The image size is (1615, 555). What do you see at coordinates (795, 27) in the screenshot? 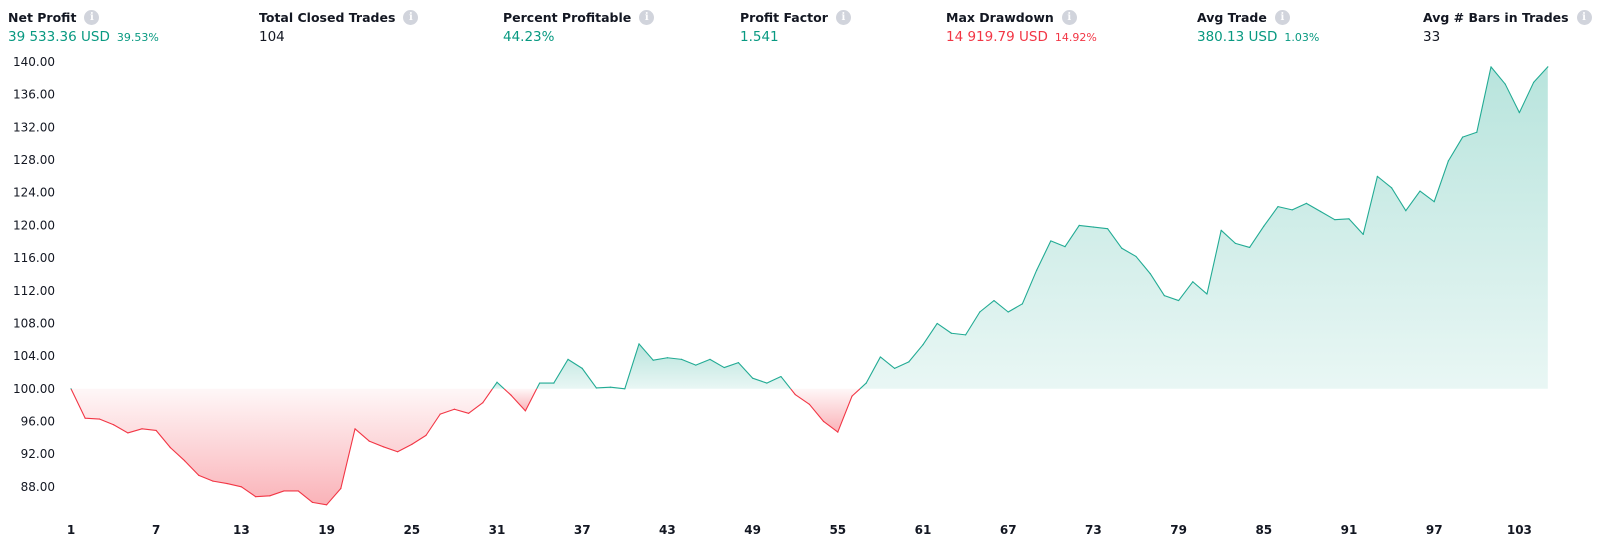
I see `stat-profit-factor: Profit Factor i 1.541` at bounding box center [795, 27].